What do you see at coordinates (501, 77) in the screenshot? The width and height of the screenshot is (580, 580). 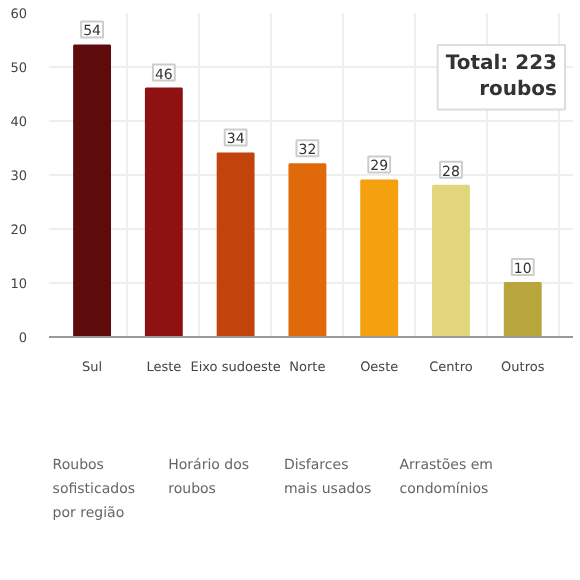 I see `annotation: Total: 223 roubos` at bounding box center [501, 77].